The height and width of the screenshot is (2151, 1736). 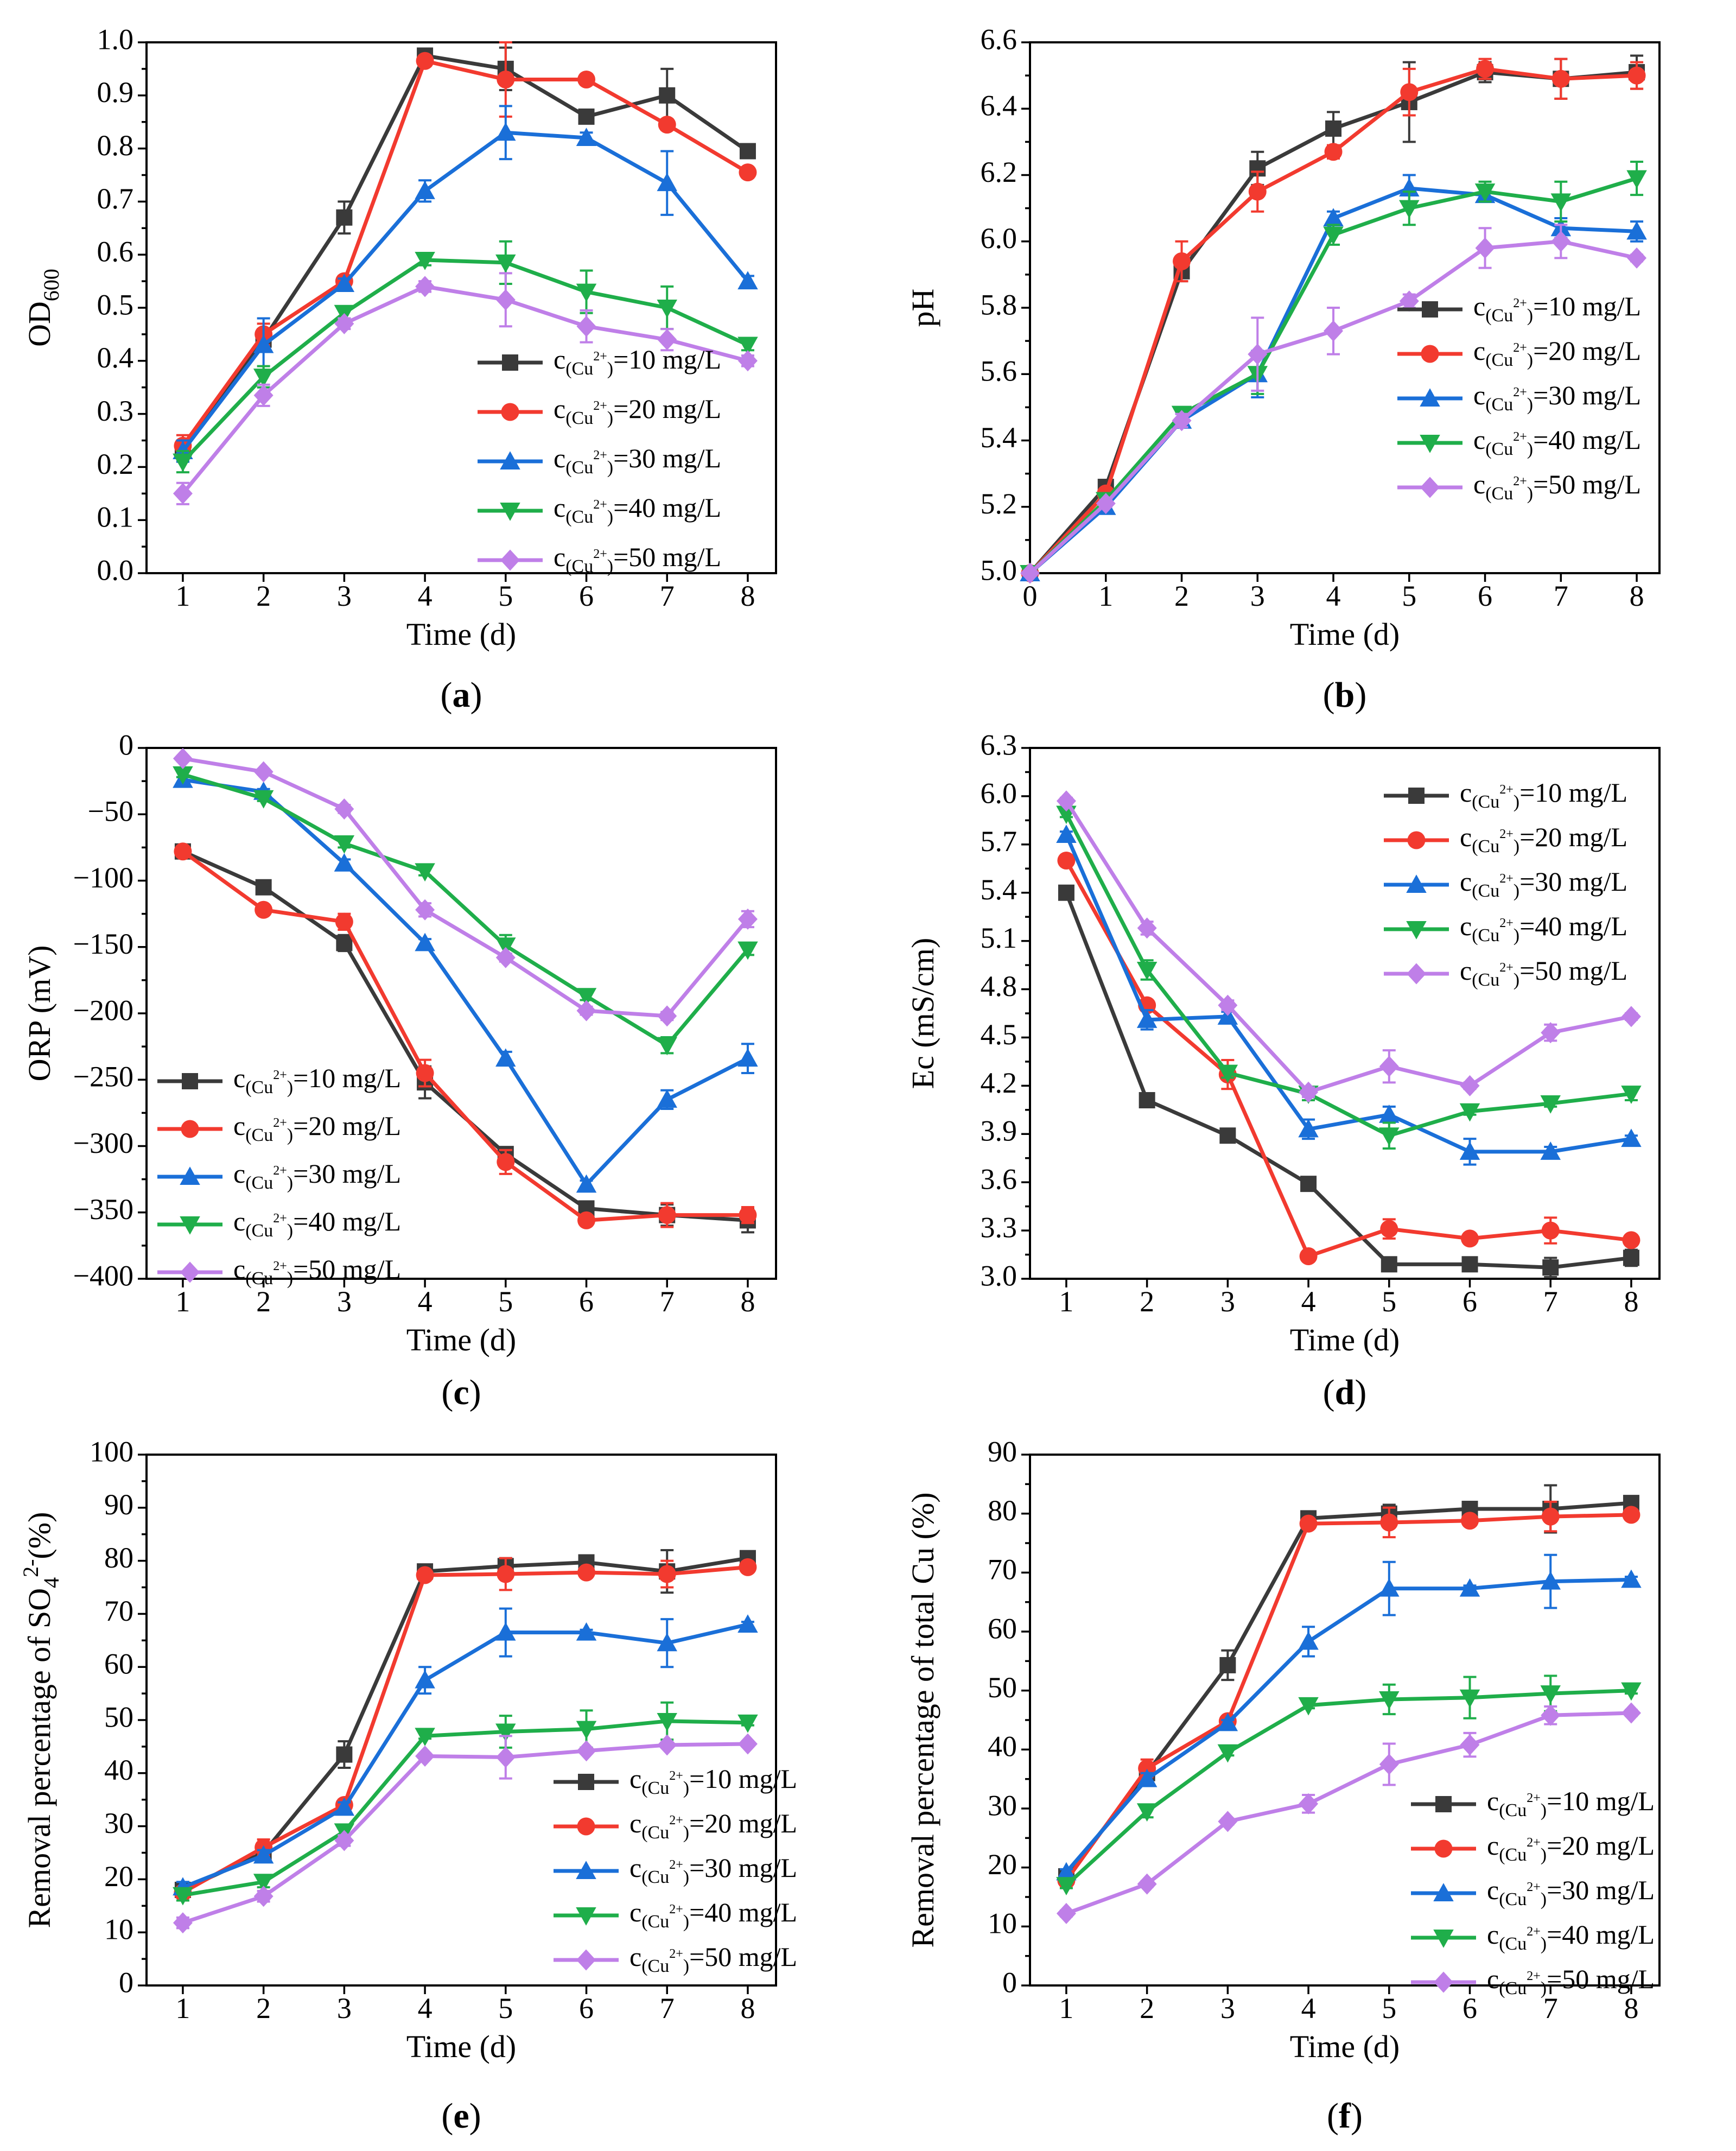 I want to click on legend-label: c(Cu2+)=20 mg/L, so click(x=1571, y=1847).